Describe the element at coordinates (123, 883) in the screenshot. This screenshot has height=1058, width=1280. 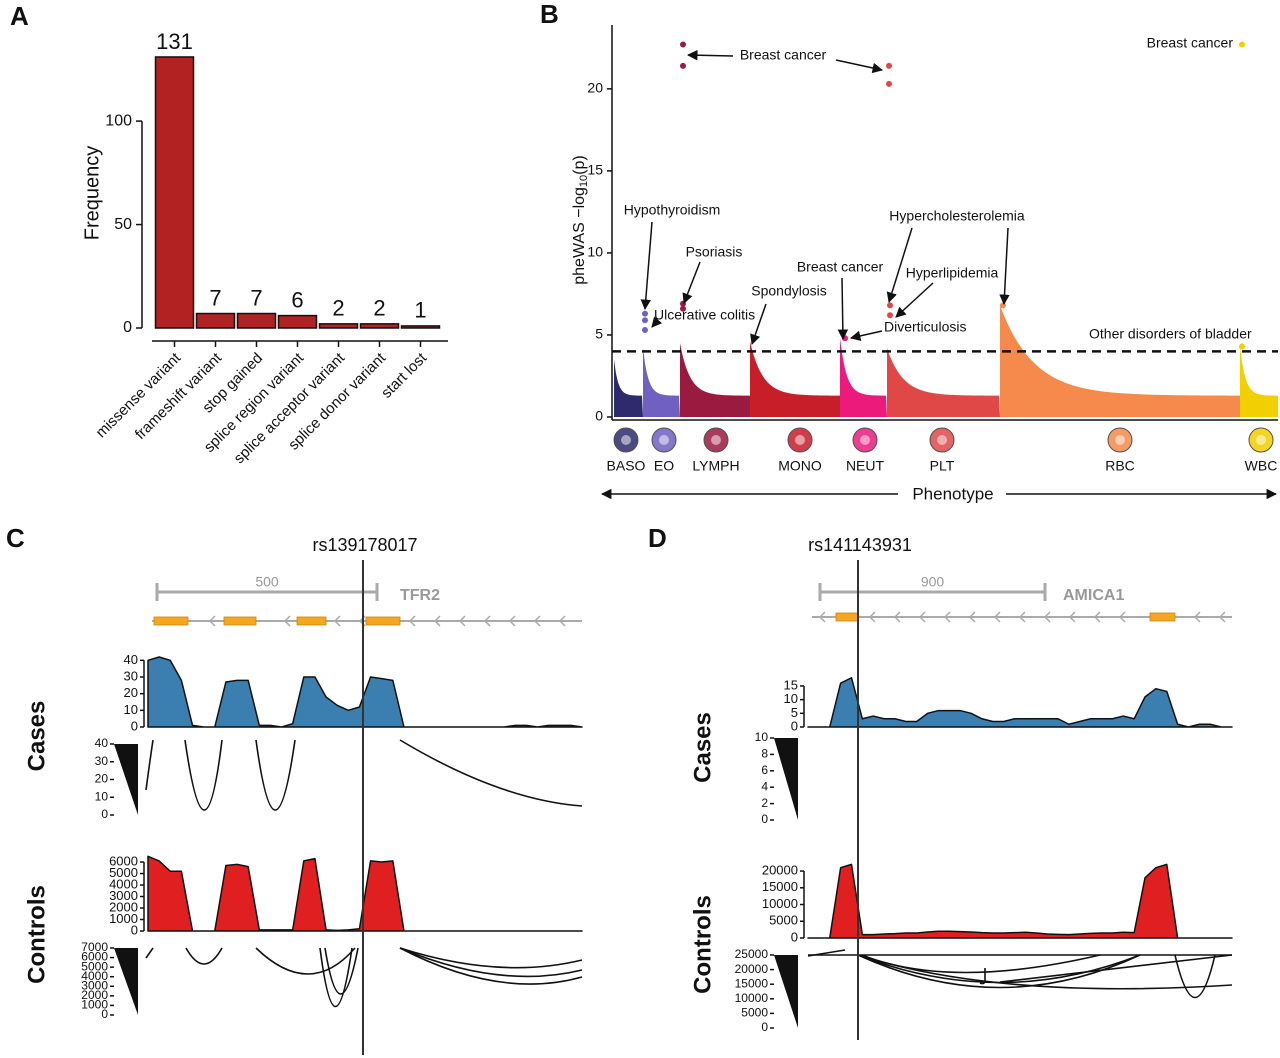
I see `y-tick-label: 4000` at that location.